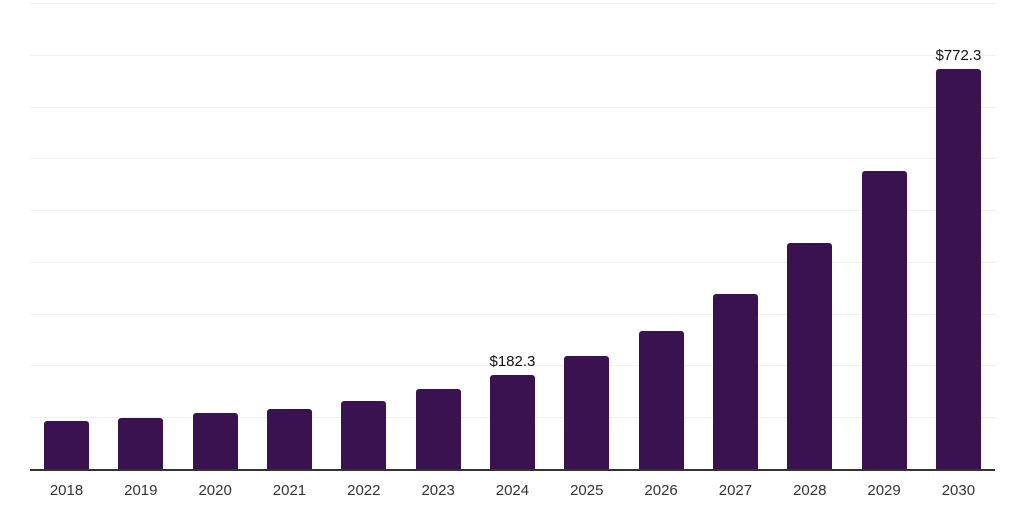 This screenshot has height=512, width=1024. What do you see at coordinates (735, 381) in the screenshot?
I see `bar-2027` at bounding box center [735, 381].